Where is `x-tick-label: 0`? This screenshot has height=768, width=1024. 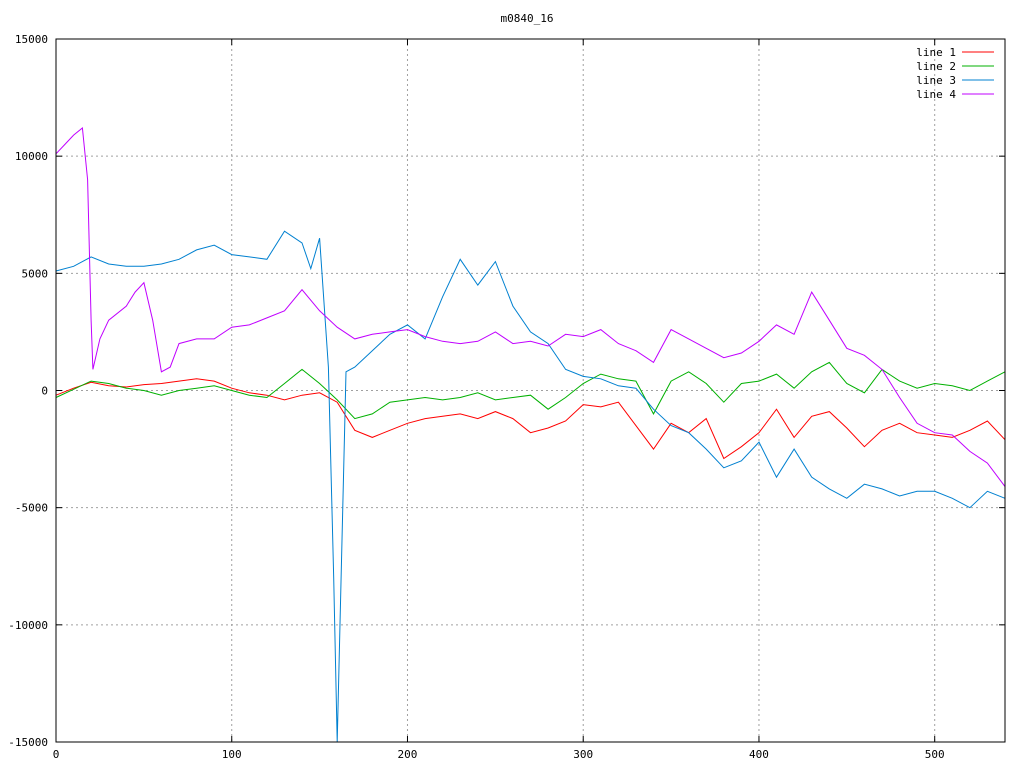
x-tick-label: 0 is located at coordinates (56, 754).